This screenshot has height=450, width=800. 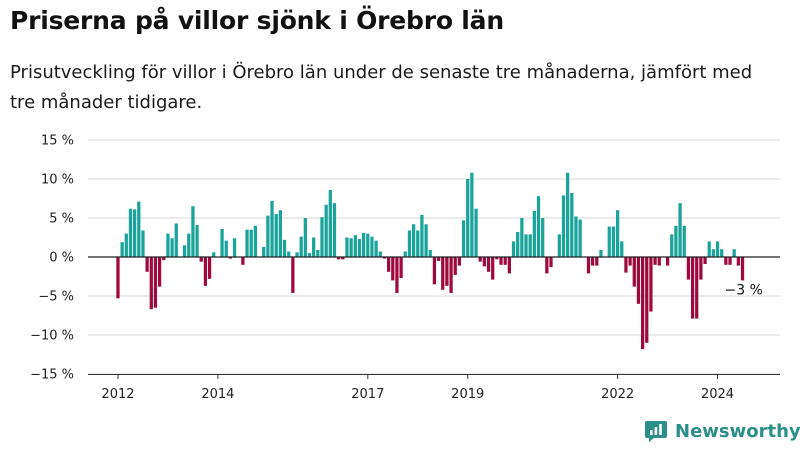 I want to click on y-tick-label: −15 %, so click(x=52, y=375).